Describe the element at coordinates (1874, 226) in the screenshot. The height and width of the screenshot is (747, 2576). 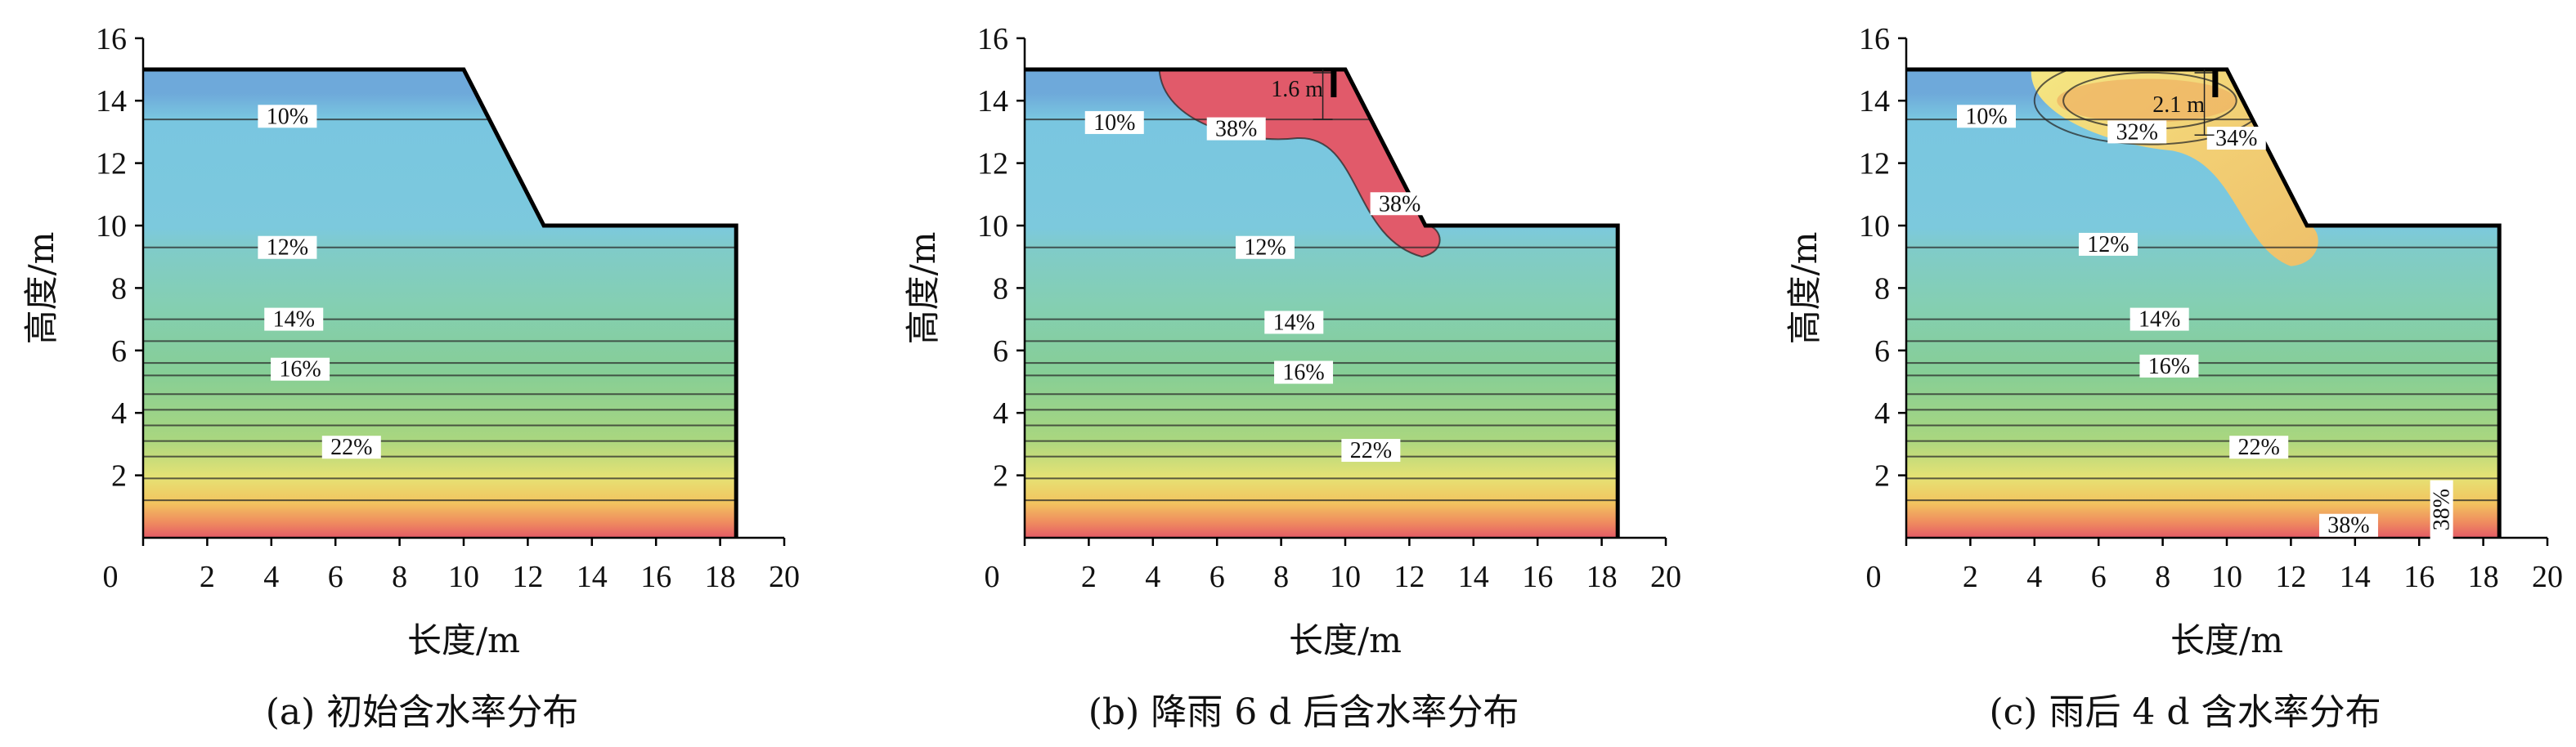
I see `y-tick-label: 10` at that location.